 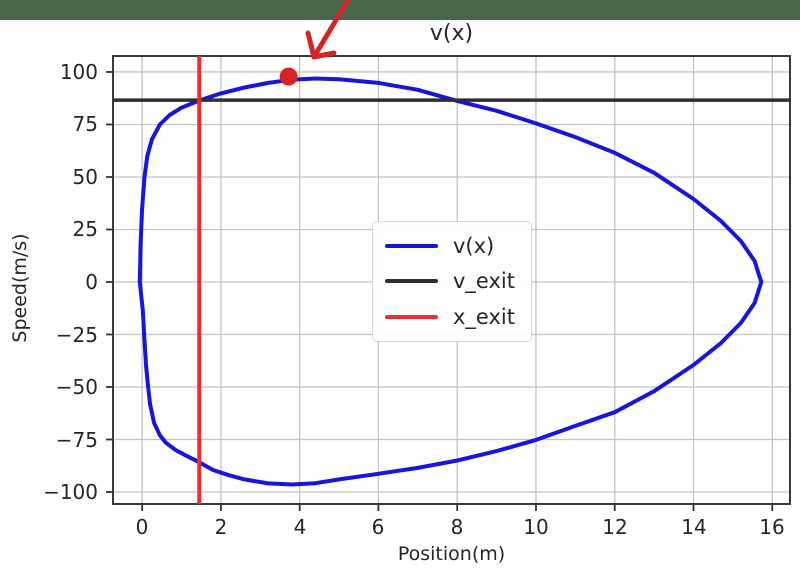 I want to click on top-bar, so click(x=400, y=10).